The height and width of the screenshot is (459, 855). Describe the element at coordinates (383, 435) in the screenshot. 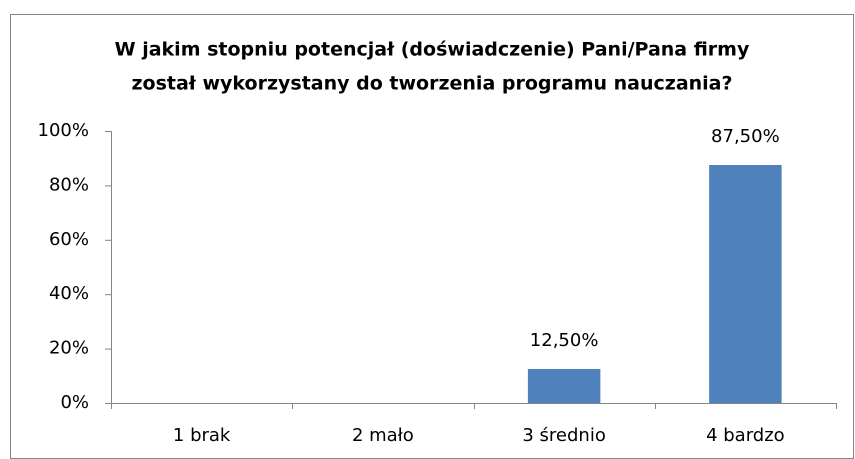

I see `x-tick-label: 2 mało` at that location.